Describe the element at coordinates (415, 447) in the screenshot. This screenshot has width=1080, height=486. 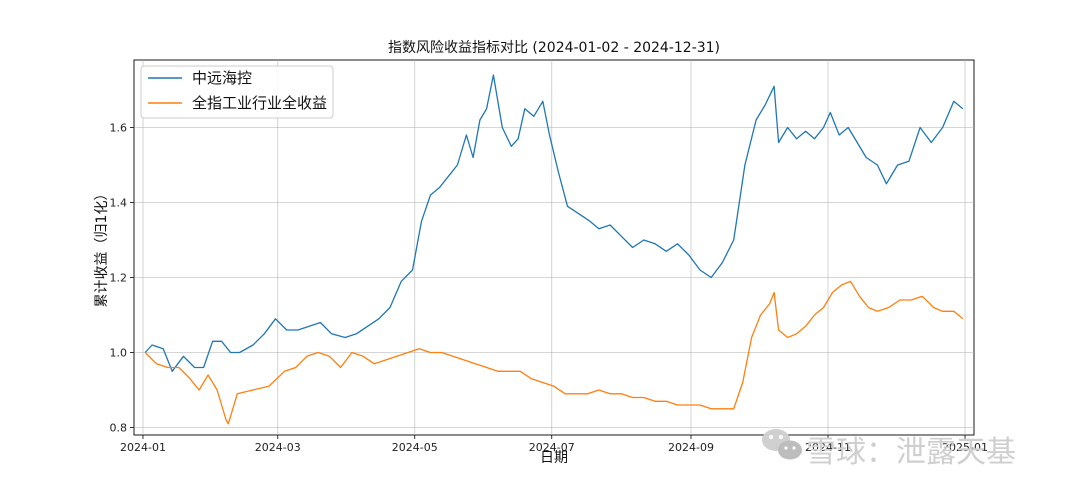
I see `x-tick-label: 2024-05` at that location.